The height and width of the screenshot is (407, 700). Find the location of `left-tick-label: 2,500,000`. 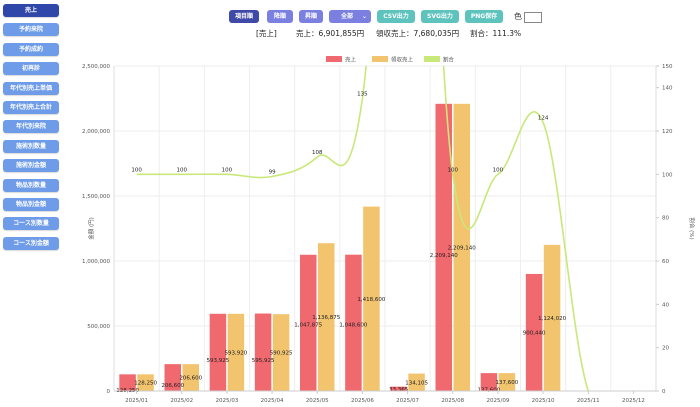

left-tick-label: 2,500,000 is located at coordinates (96, 67).